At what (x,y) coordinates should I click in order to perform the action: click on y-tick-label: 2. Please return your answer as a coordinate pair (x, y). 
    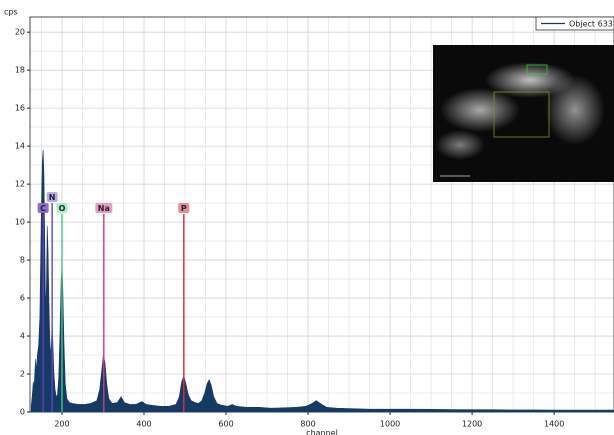
    Looking at the image, I should click on (22, 374).